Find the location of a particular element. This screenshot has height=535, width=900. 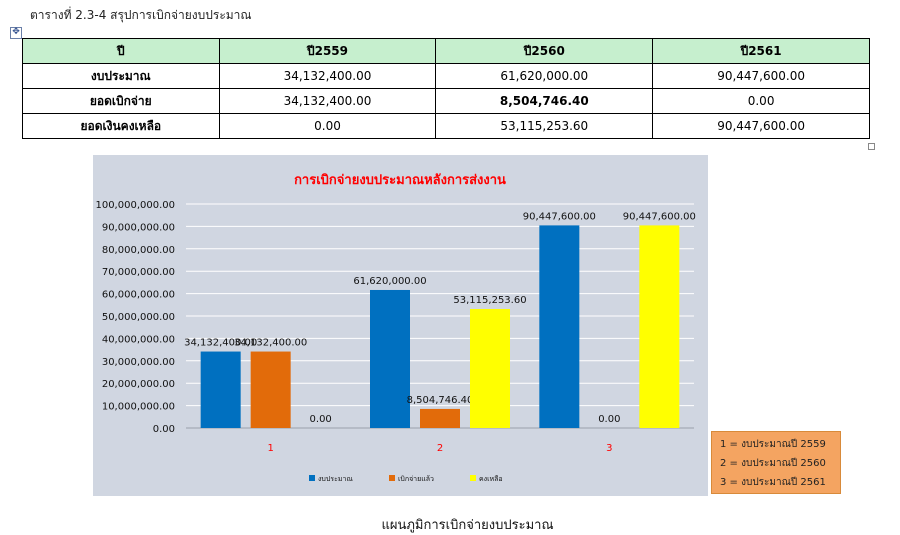

table-cell: 8,504,746.40 is located at coordinates (544, 101).